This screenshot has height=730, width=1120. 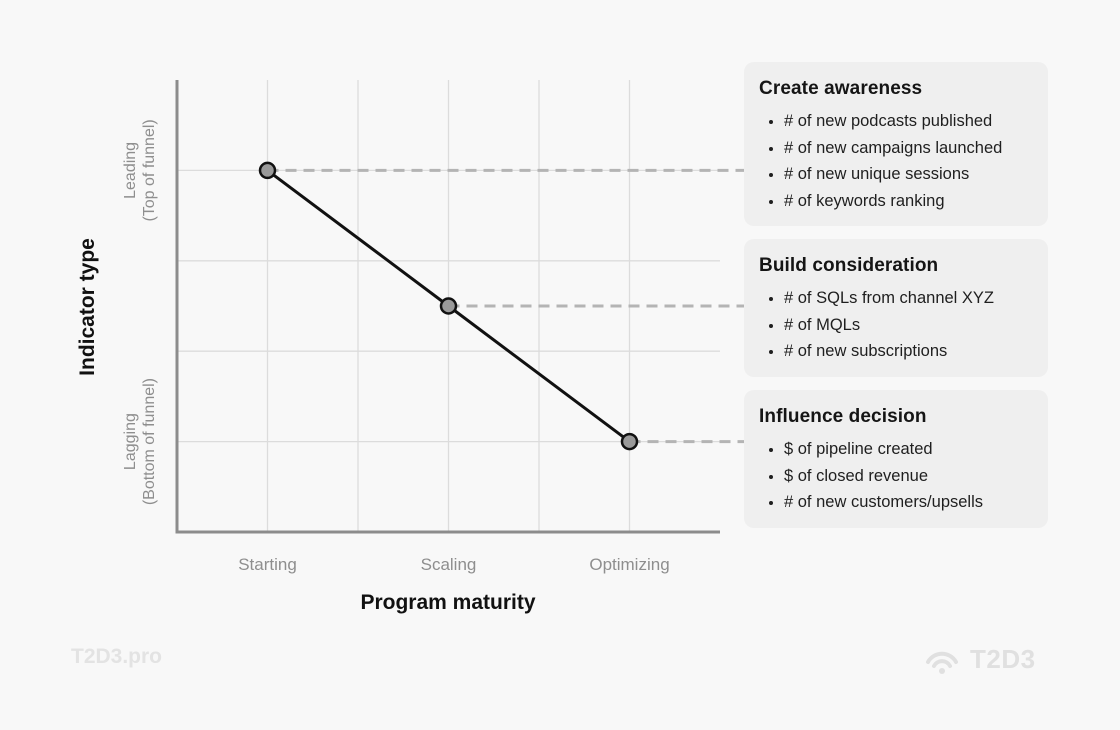 I want to click on x-axis-title: Program maturity, so click(x=447, y=602).